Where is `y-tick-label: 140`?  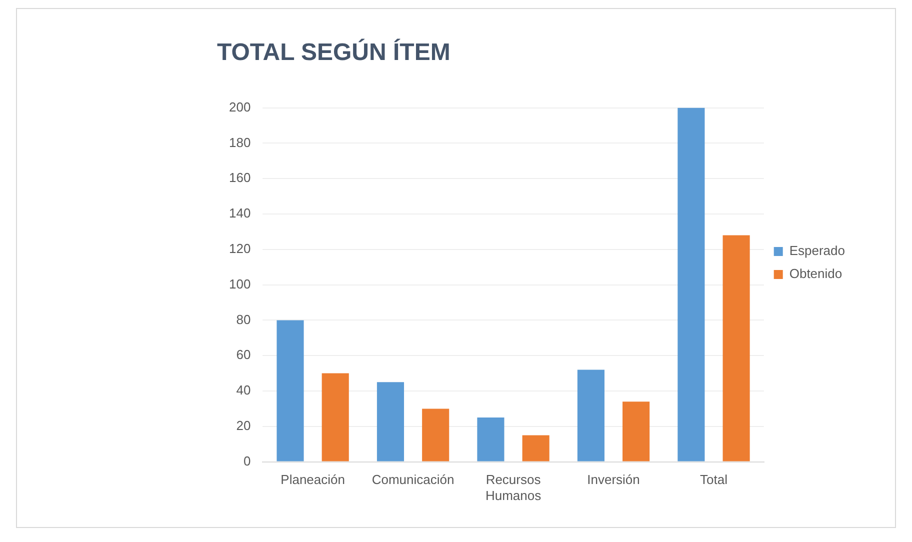
y-tick-label: 140 is located at coordinates (239, 213).